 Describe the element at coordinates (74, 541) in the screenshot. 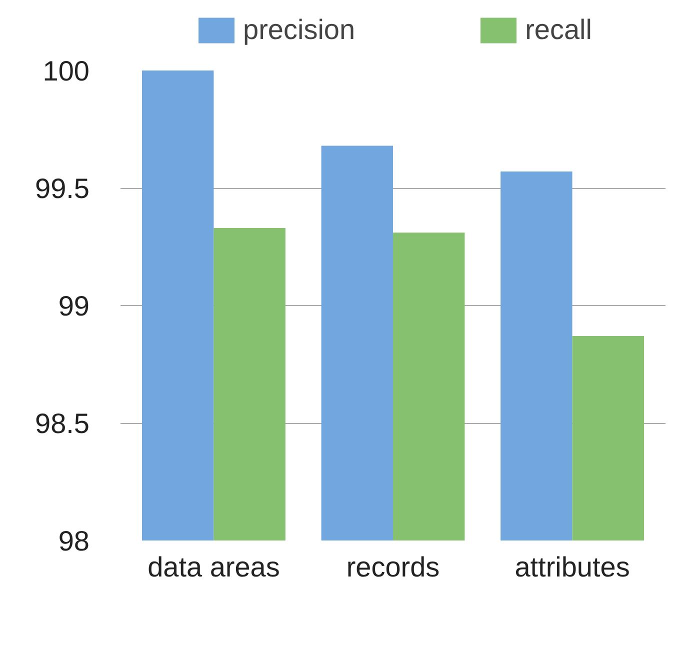

I see `y-tick-label: 98` at that location.